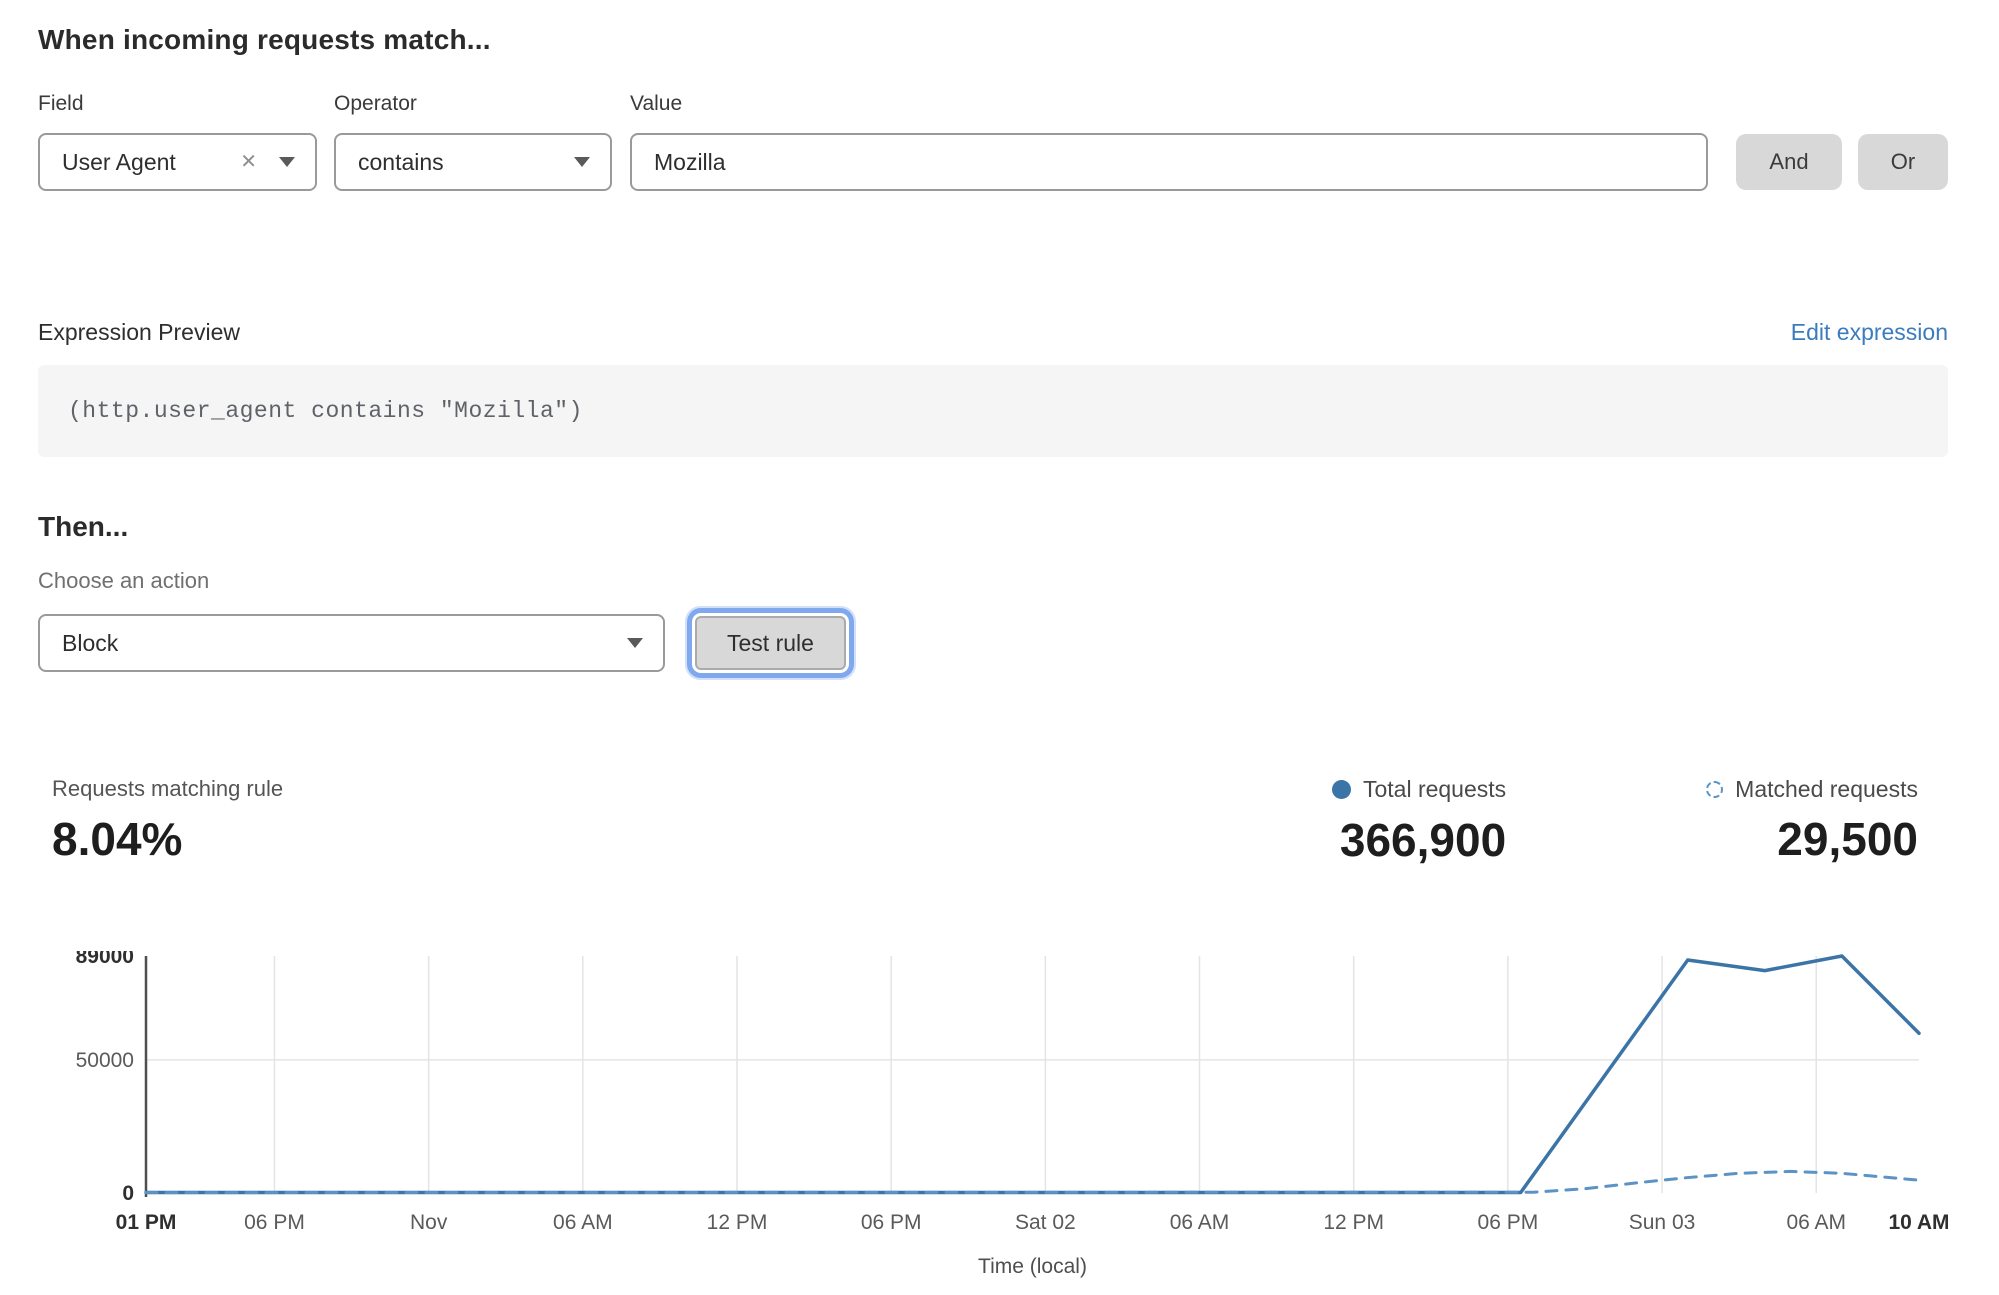 The width and height of the screenshot is (1999, 1295). Describe the element at coordinates (124, 580) in the screenshot. I see `choose-action-label: Choose an action` at that location.